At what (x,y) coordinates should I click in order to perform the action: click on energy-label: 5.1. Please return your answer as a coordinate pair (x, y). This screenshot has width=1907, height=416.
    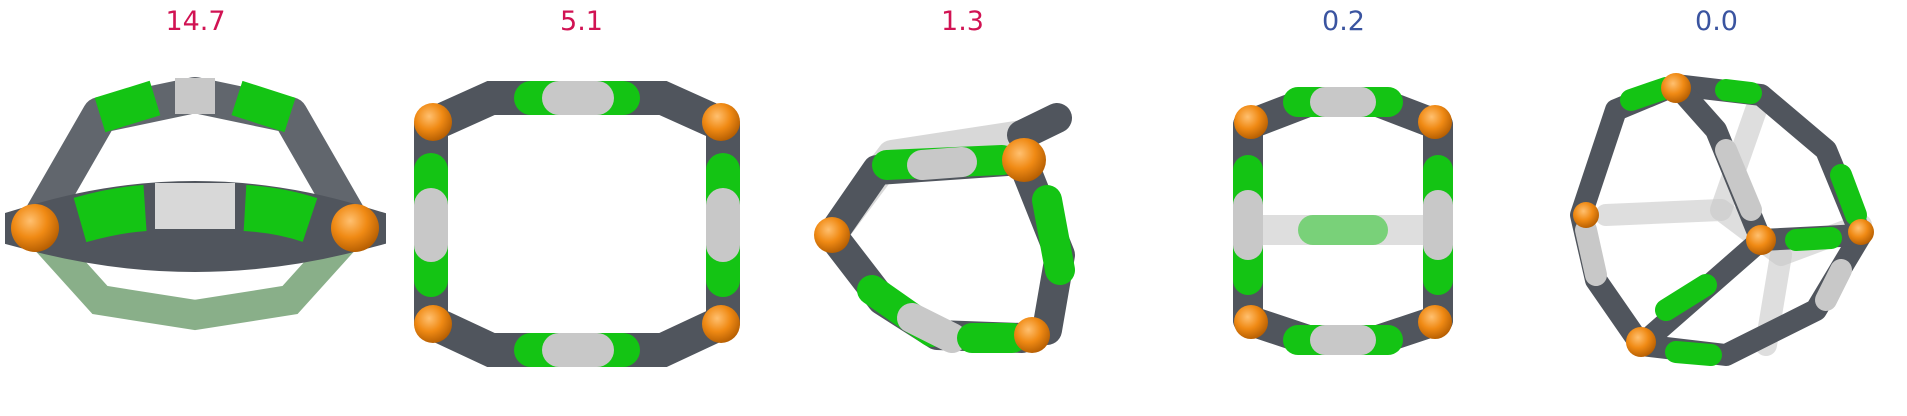
    Looking at the image, I should click on (581, 21).